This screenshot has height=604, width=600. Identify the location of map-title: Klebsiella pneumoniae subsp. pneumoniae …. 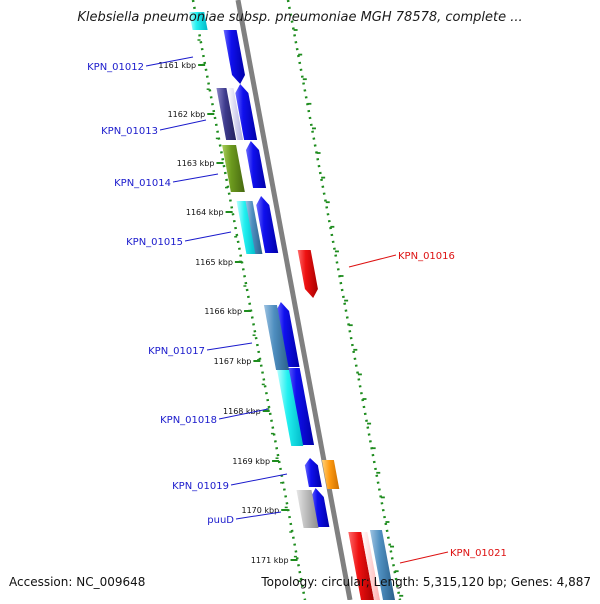
(300, 17).